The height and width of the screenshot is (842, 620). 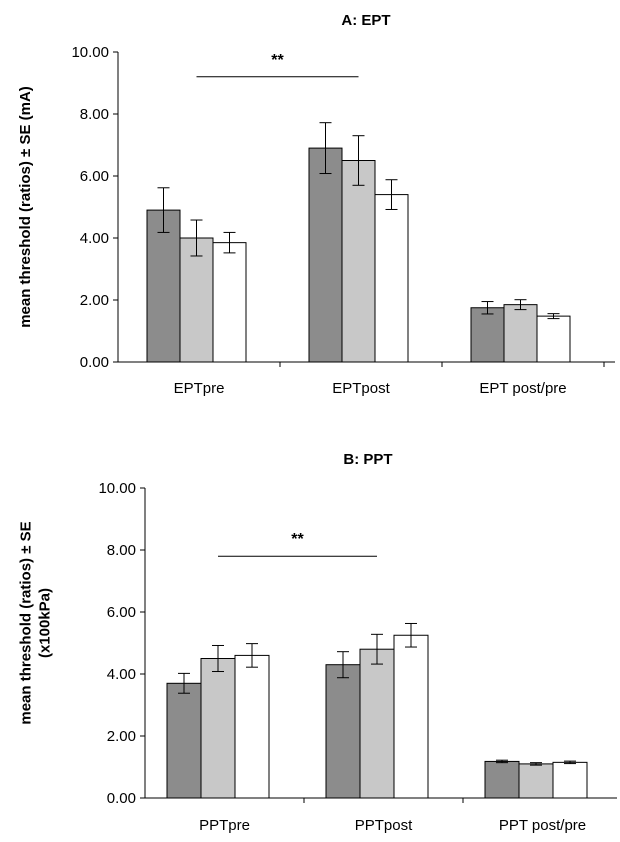 I want to click on category-label: PPTpost, so click(x=384, y=825).